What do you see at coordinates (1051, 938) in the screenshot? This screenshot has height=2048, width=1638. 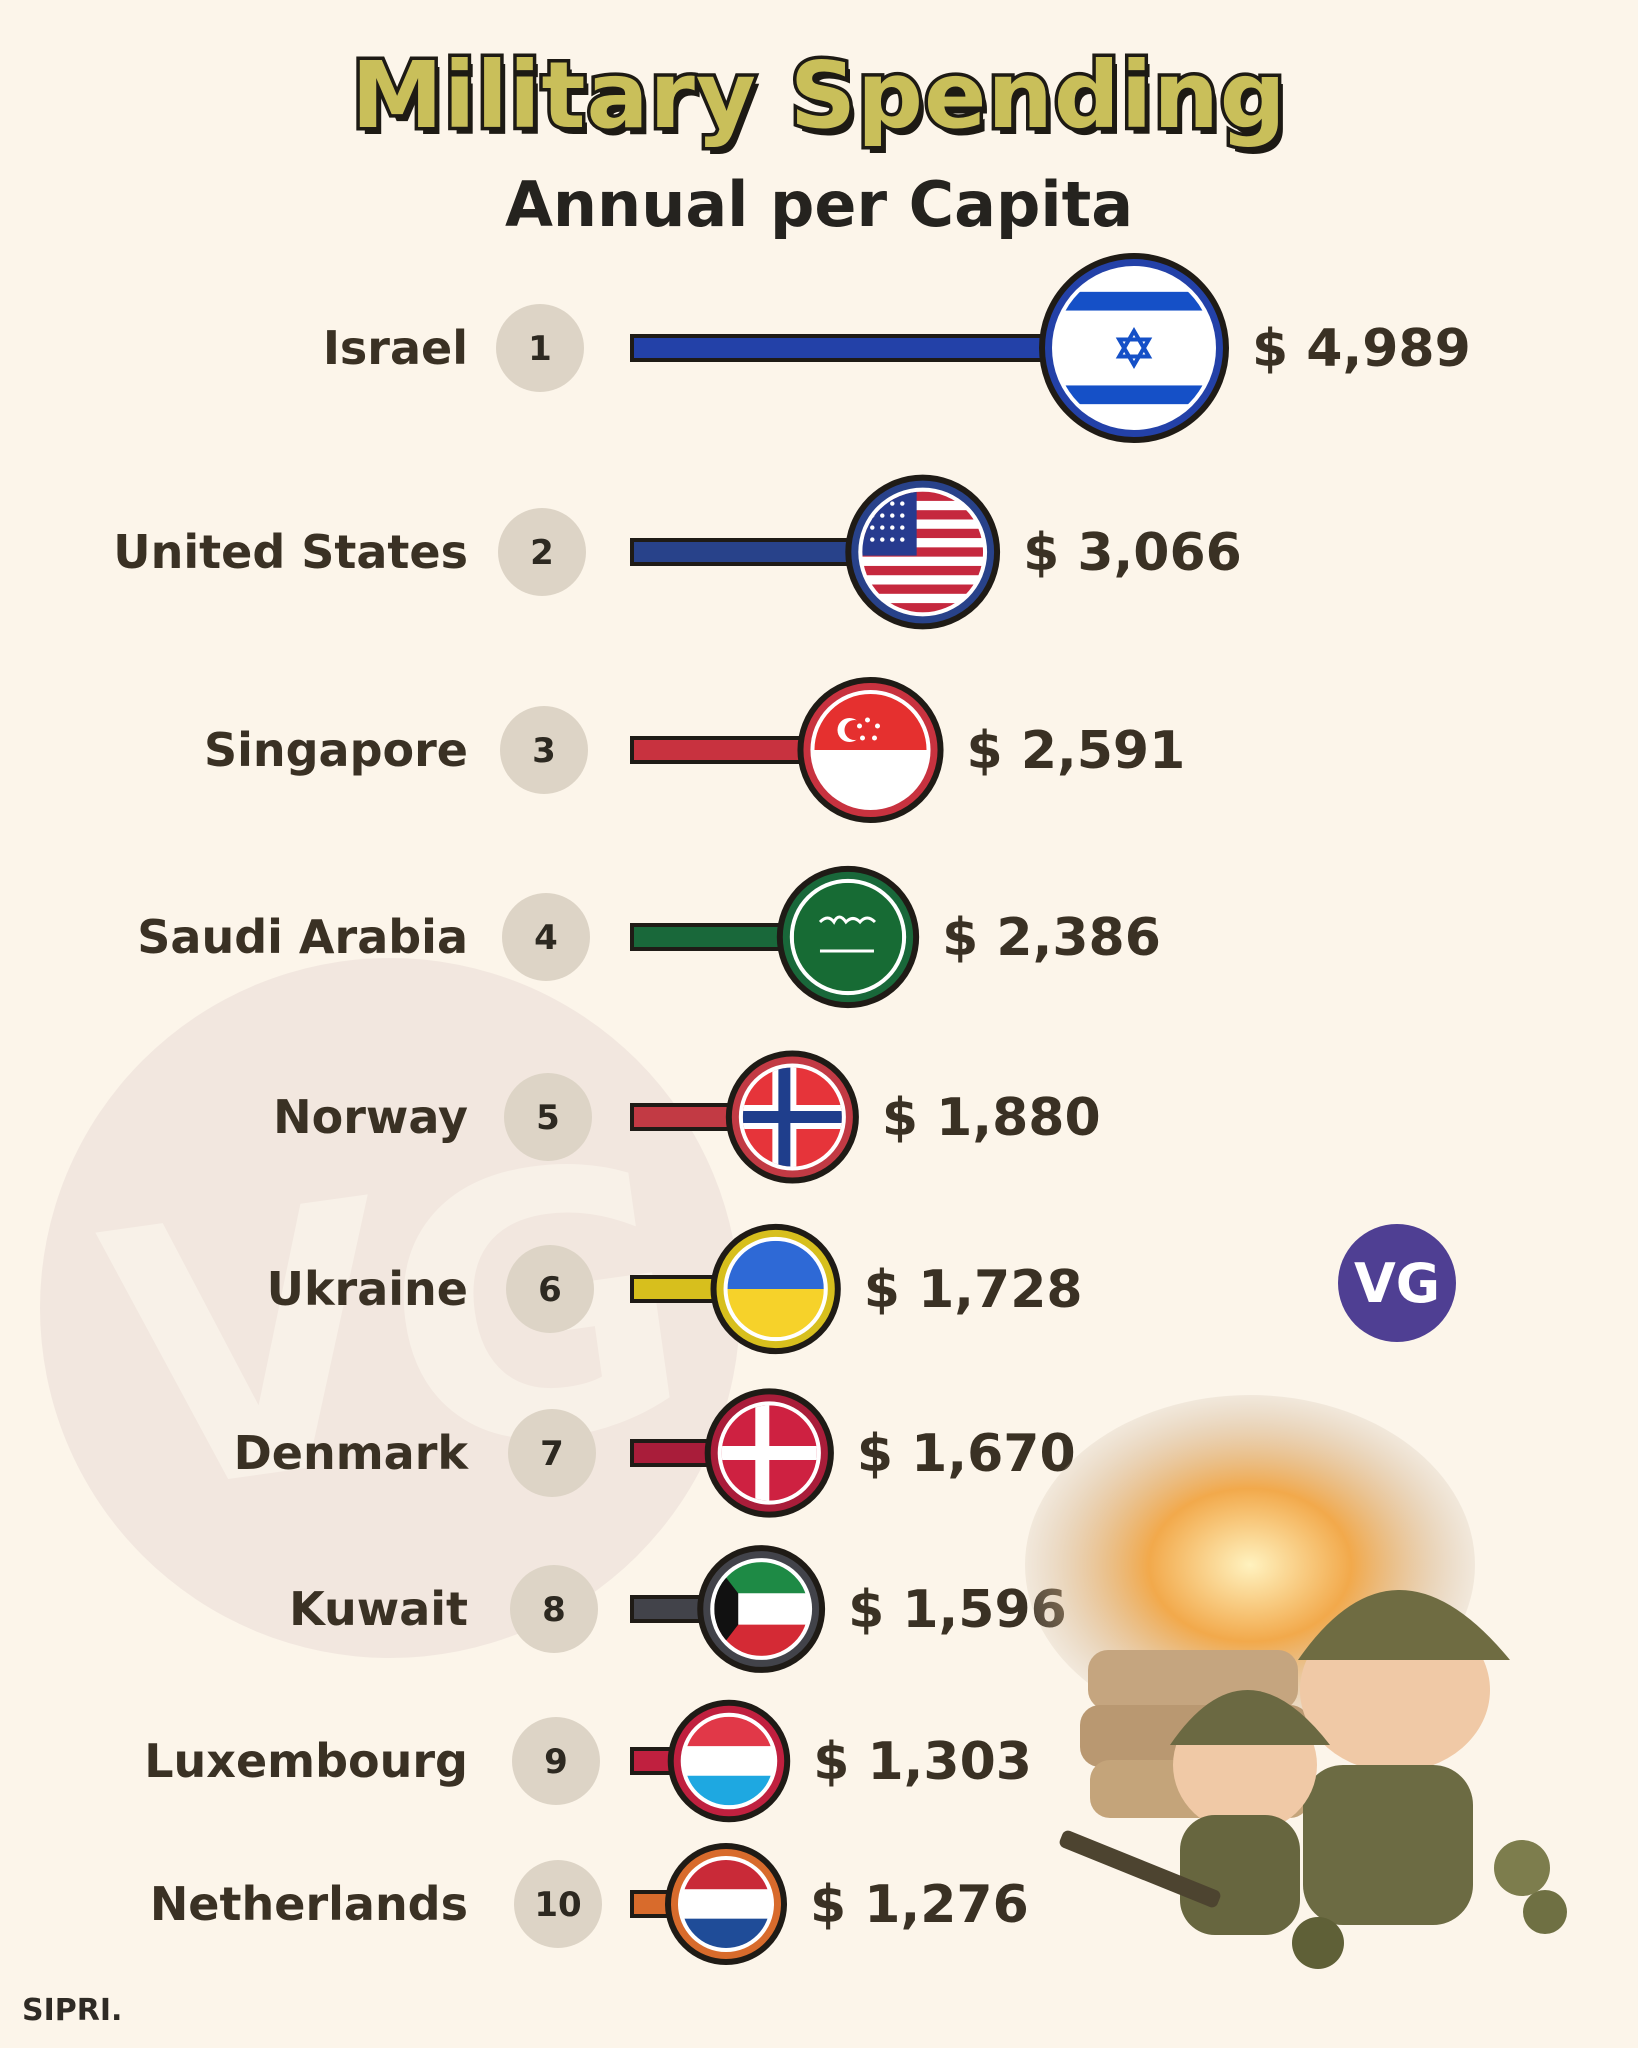 I see `value-label: $ 2,386` at bounding box center [1051, 938].